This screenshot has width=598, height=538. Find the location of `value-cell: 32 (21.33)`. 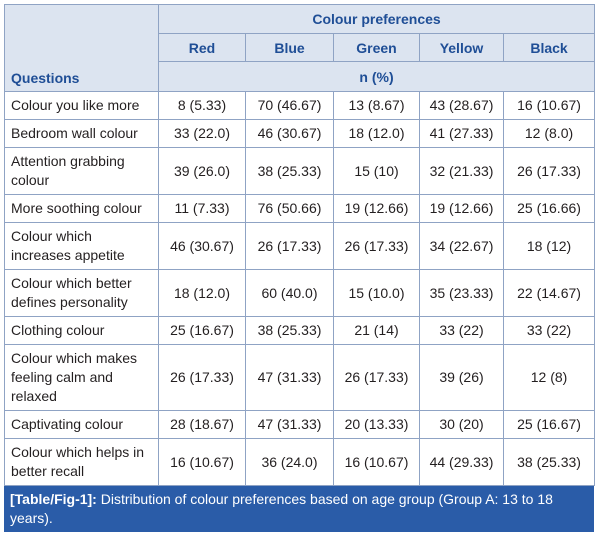

value-cell: 32 (21.33) is located at coordinates (461, 171).